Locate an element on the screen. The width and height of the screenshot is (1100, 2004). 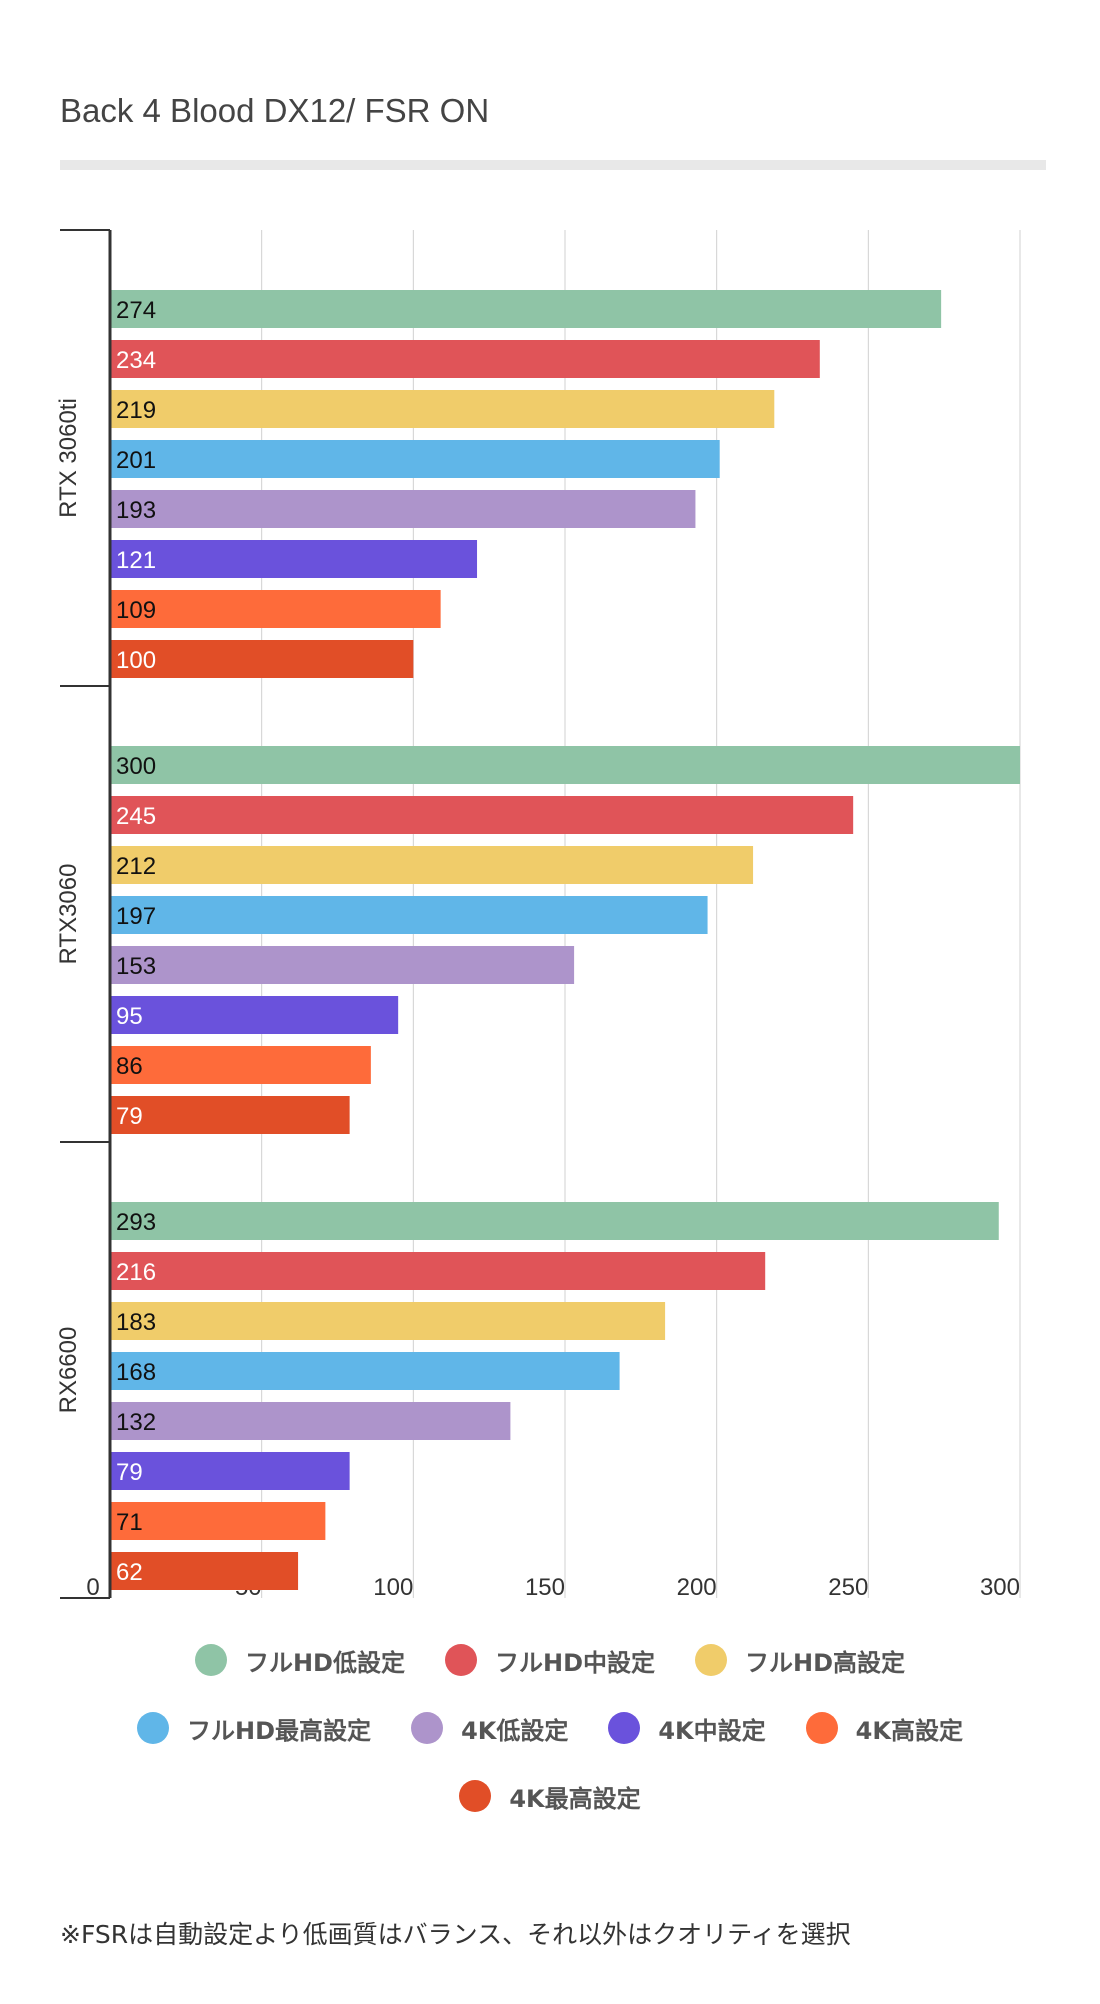
chart-title: Back 4 Blood DX12/ FSR ON is located at coordinates (275, 110).